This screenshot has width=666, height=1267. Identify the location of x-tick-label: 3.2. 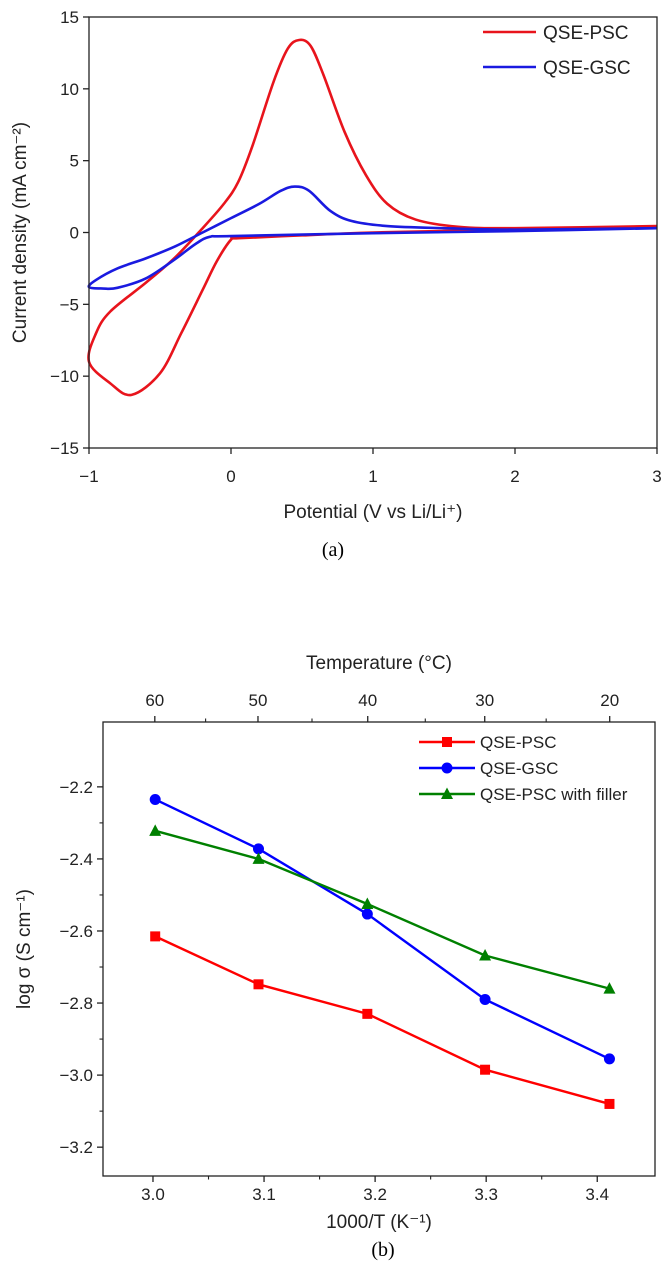
(375, 1194).